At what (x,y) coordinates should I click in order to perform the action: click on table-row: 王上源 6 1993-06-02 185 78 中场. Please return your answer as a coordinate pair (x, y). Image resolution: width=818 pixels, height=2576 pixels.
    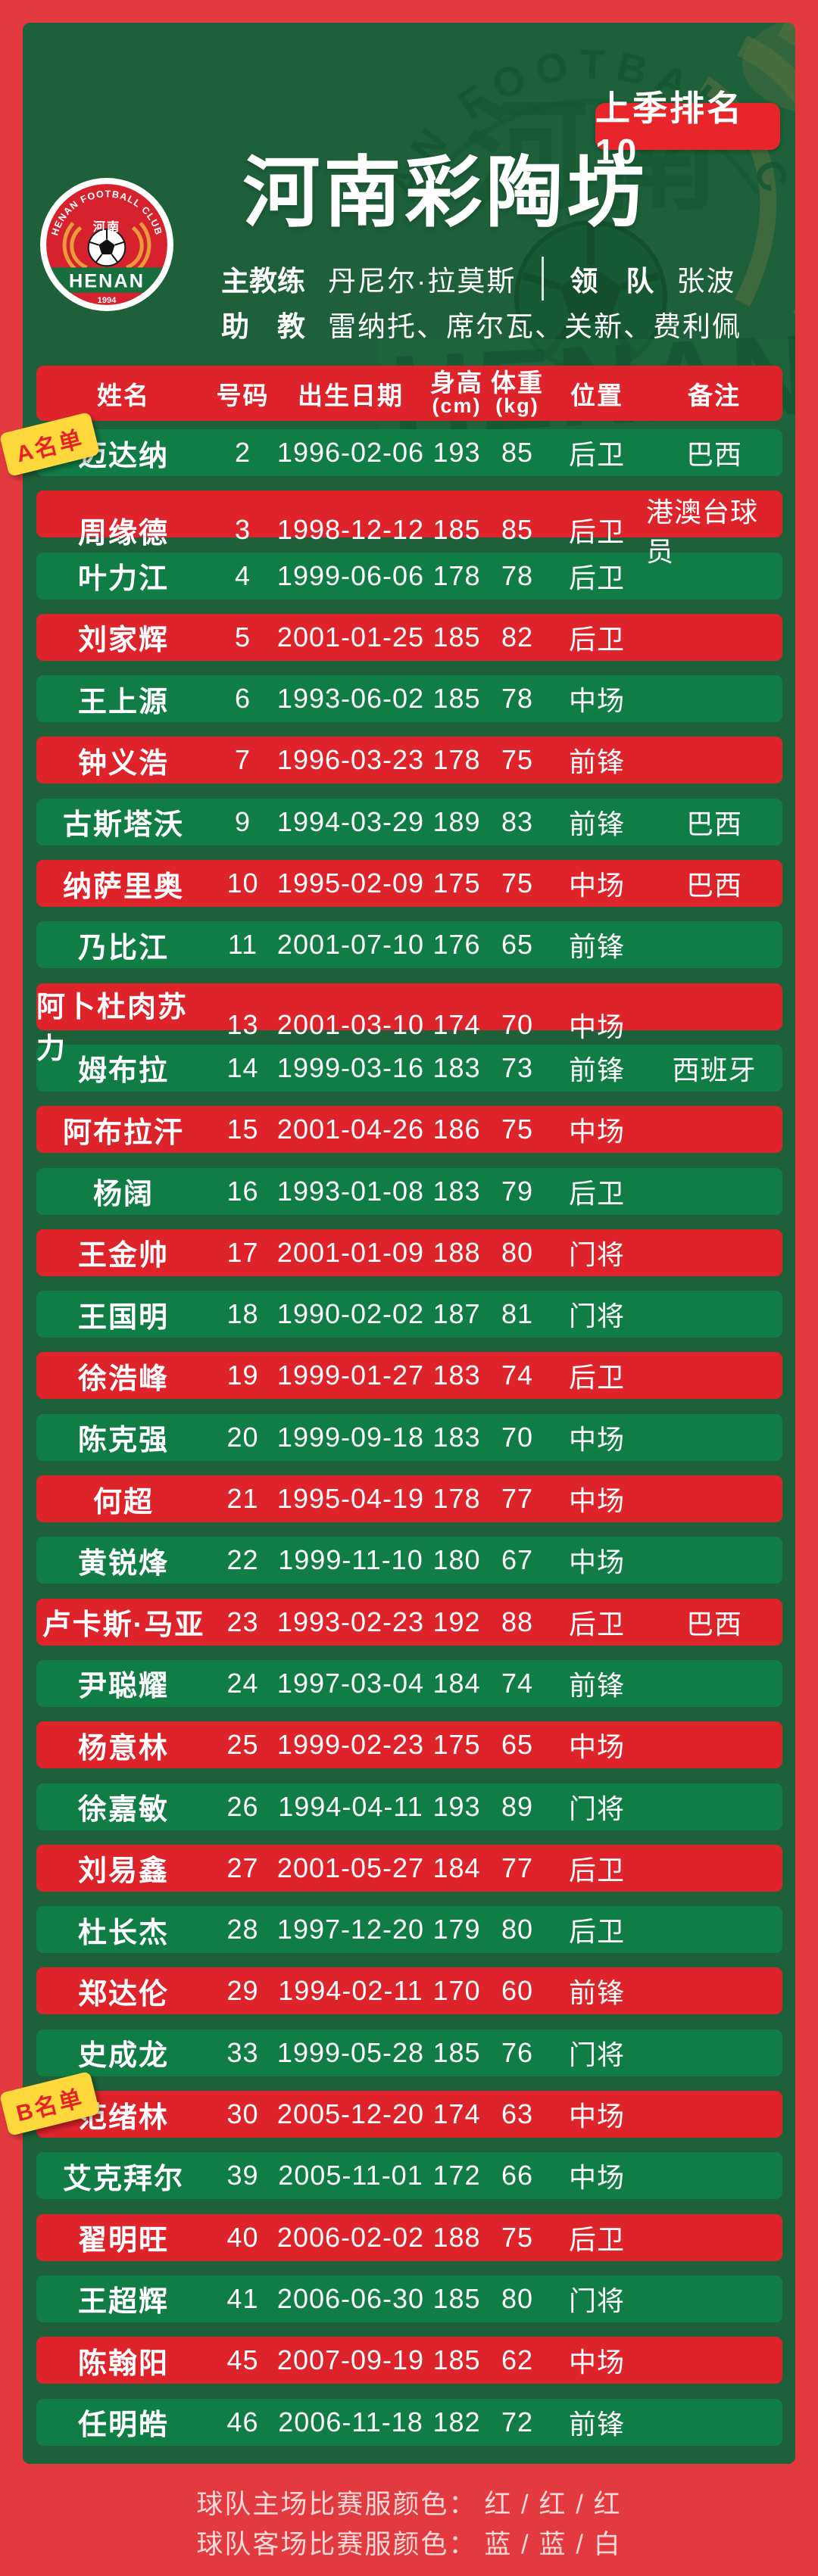
    Looking at the image, I should click on (409, 699).